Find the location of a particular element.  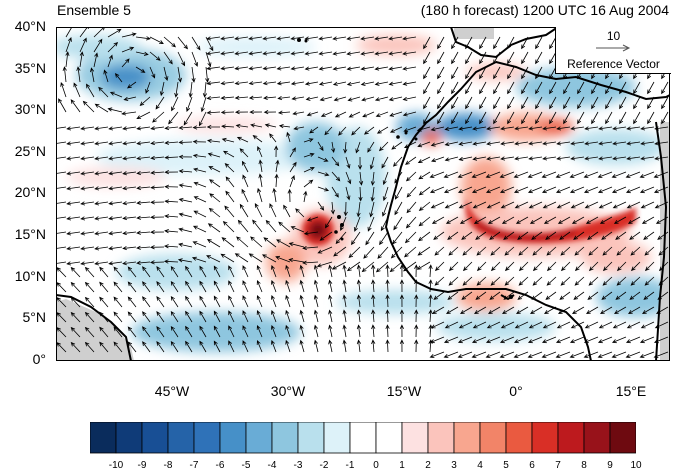

colorbar-label: -1 is located at coordinates (350, 465).